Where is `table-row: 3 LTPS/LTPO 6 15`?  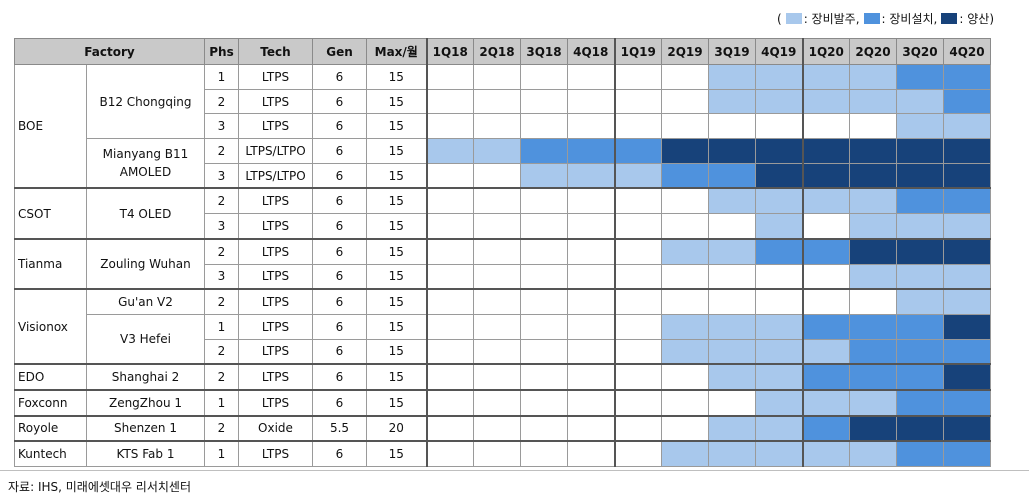 table-row: 3 LTPS/LTPO 6 15 is located at coordinates (503, 175).